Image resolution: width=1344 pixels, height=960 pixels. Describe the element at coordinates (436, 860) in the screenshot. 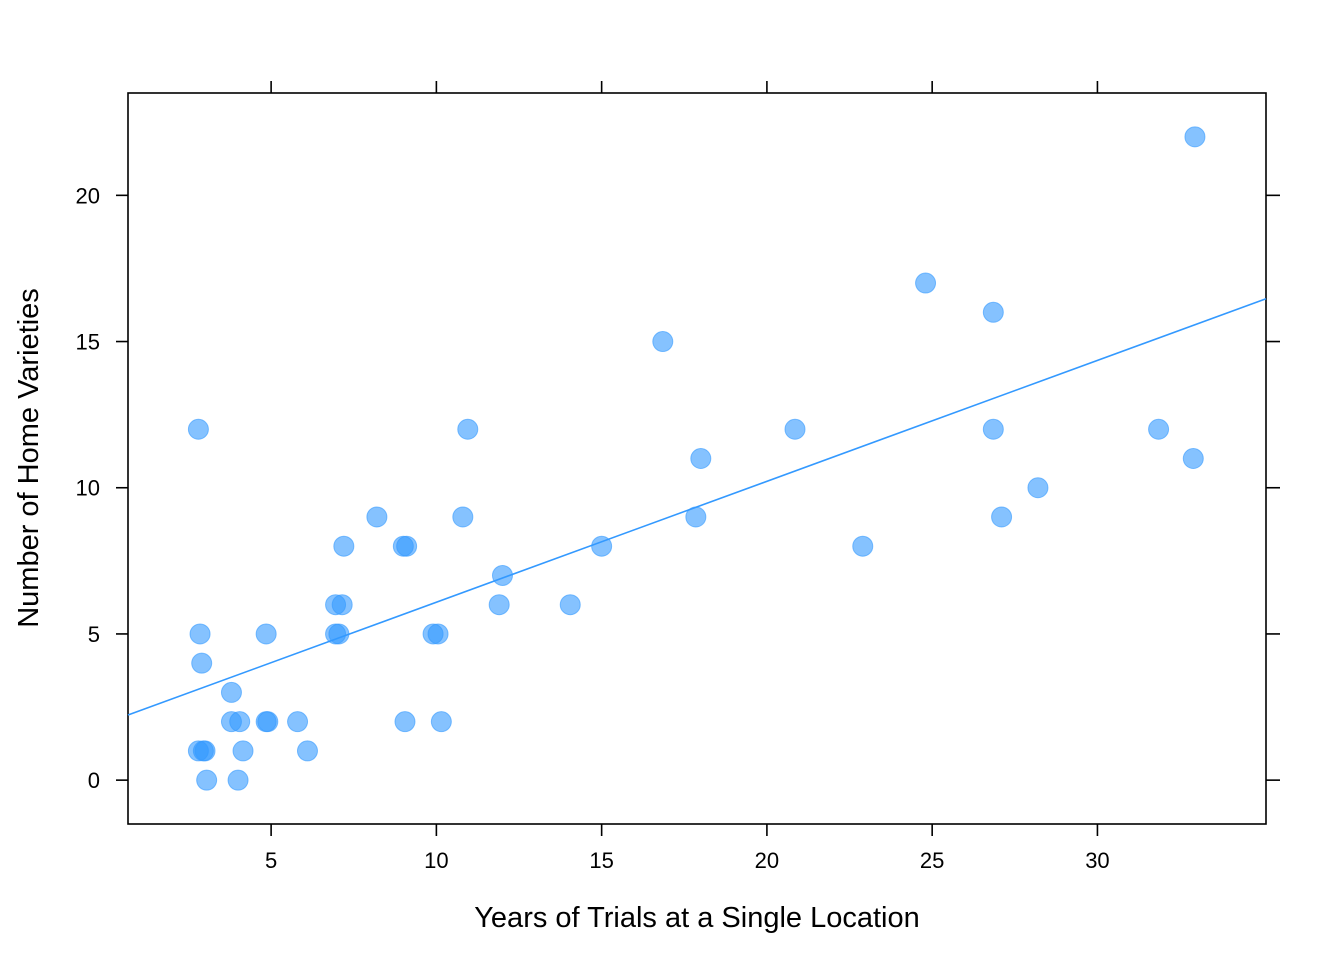

I see `x-tick-label: 10` at that location.